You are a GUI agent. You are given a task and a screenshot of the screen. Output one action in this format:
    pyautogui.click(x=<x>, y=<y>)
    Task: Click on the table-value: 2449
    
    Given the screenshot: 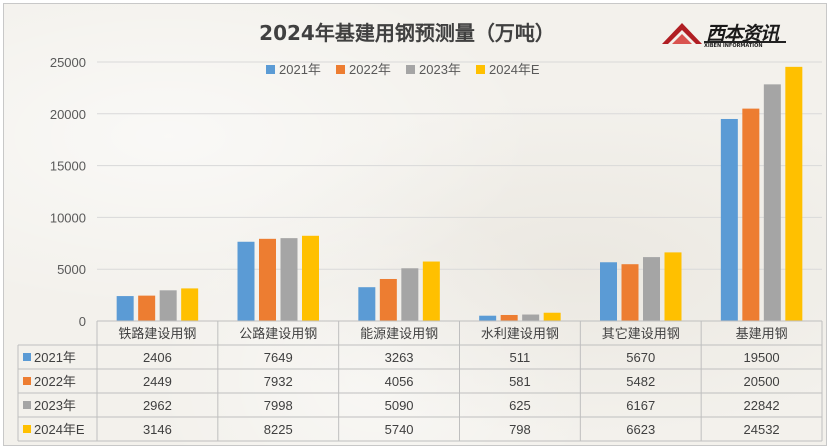 What is the action you would take?
    pyautogui.click(x=157, y=381)
    